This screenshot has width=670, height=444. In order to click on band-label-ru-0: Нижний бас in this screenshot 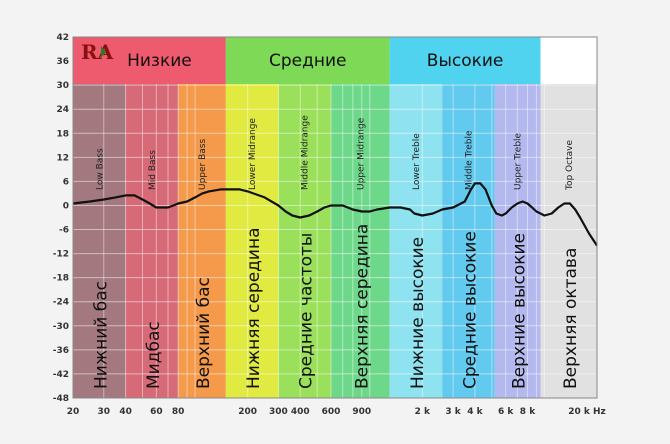, I will do `click(101, 335)`.